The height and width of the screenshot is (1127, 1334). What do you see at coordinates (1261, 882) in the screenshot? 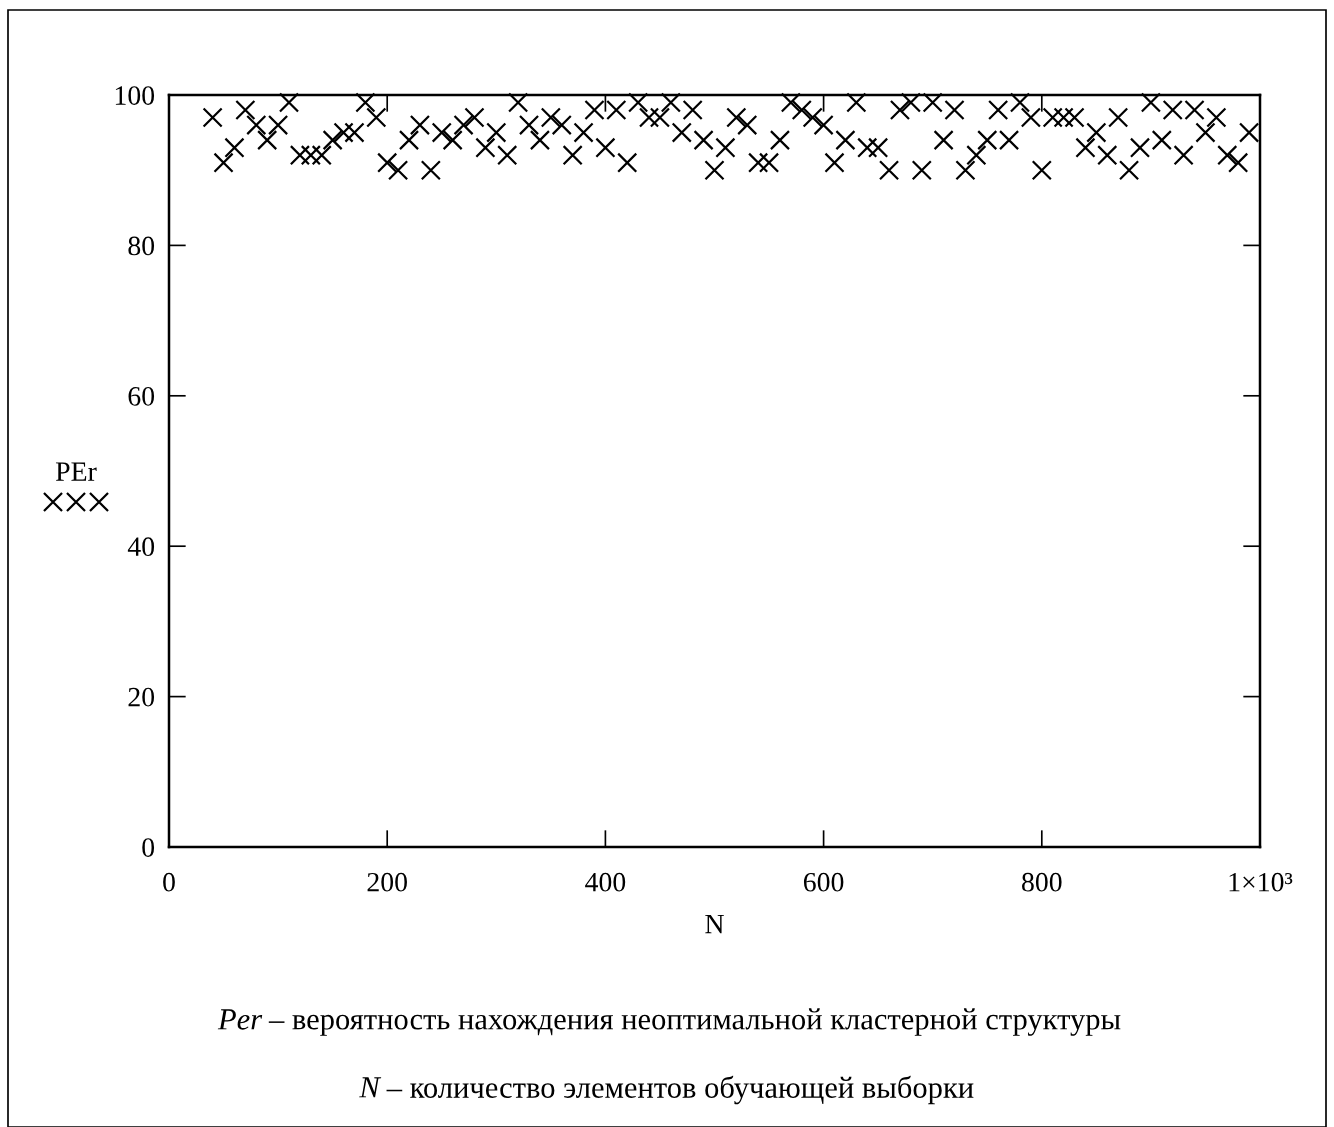
I see `x-tick-label: 1×10³` at bounding box center [1261, 882].